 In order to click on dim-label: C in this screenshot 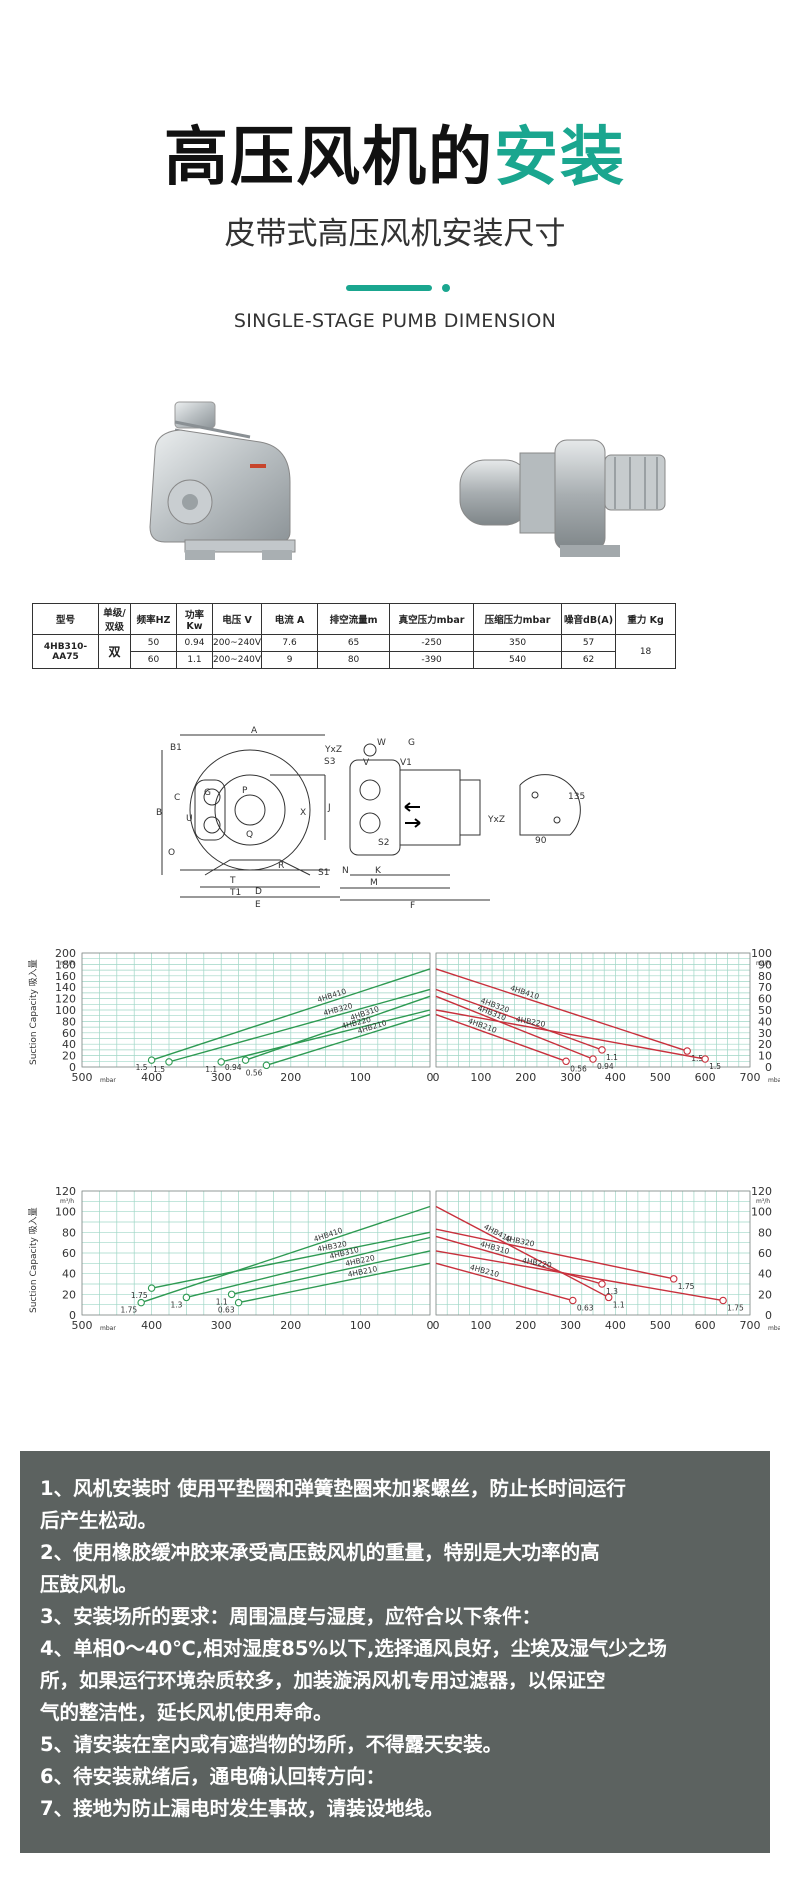, I will do `click(177, 798)`.